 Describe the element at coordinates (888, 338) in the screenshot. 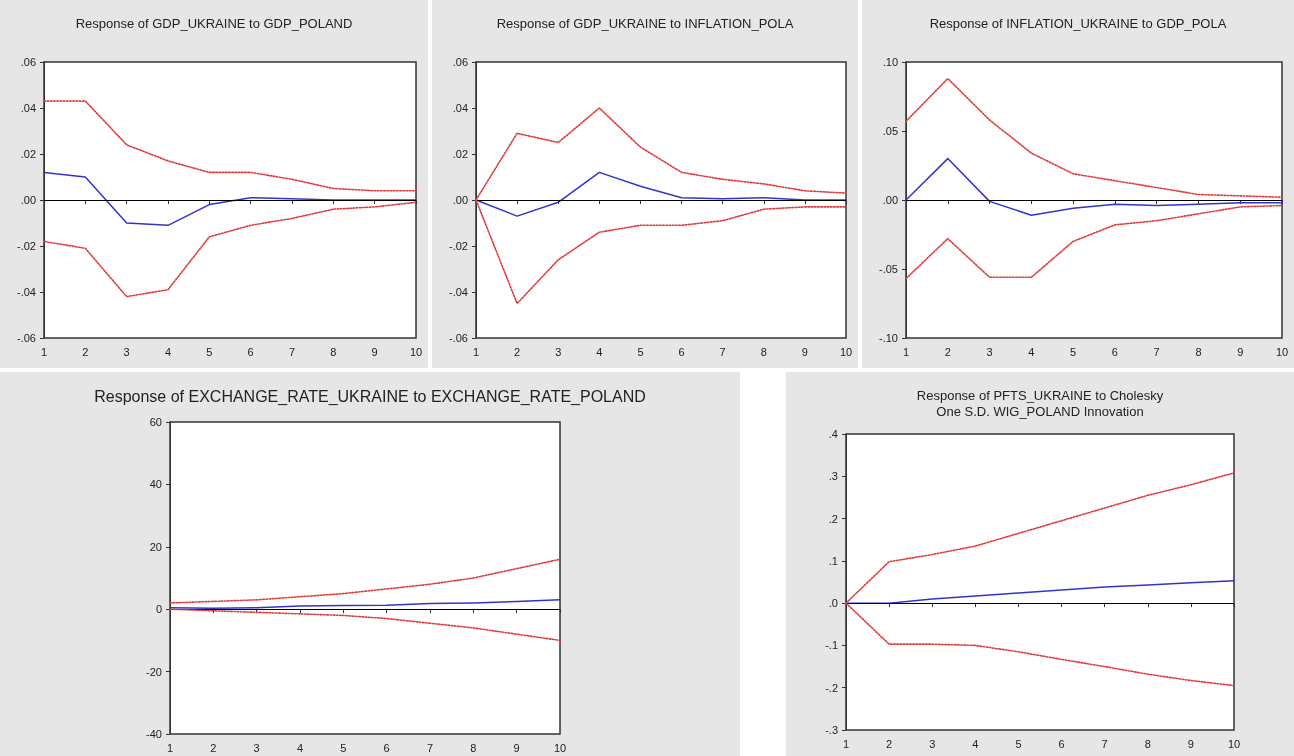

I see `y-tick-label: -.10` at that location.